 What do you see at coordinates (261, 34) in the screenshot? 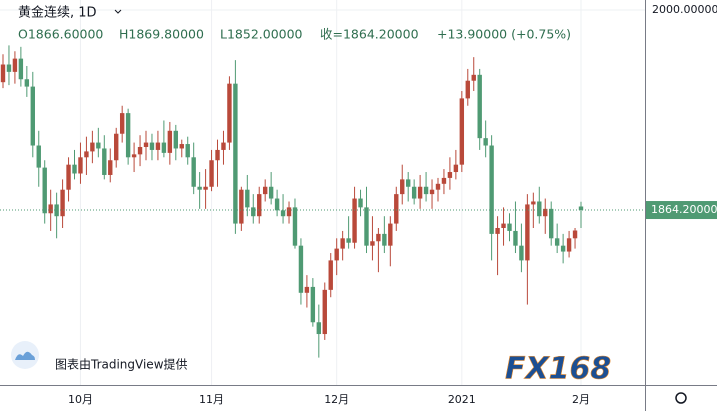
I see `low-value: L1852.00000` at bounding box center [261, 34].